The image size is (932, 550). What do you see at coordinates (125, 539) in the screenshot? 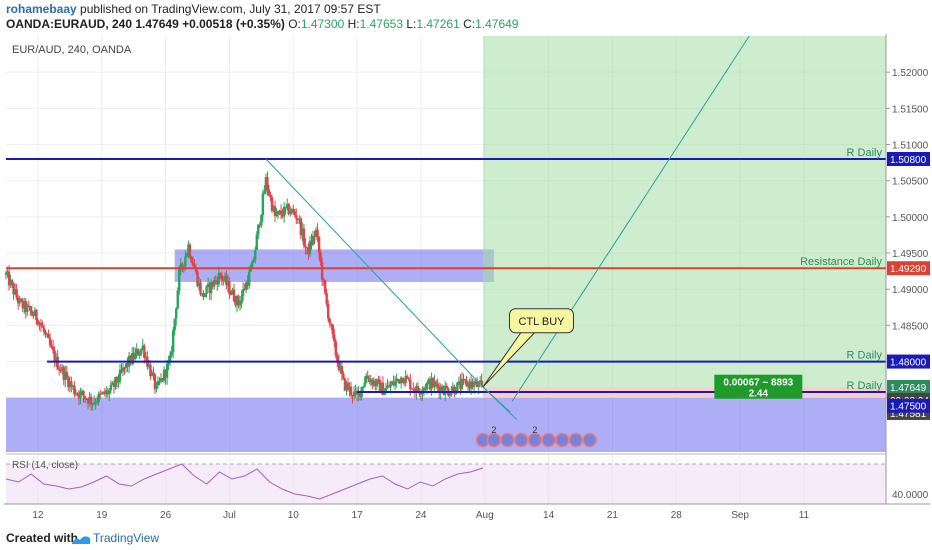
I see `tradingview-brand: TradingView` at bounding box center [125, 539].